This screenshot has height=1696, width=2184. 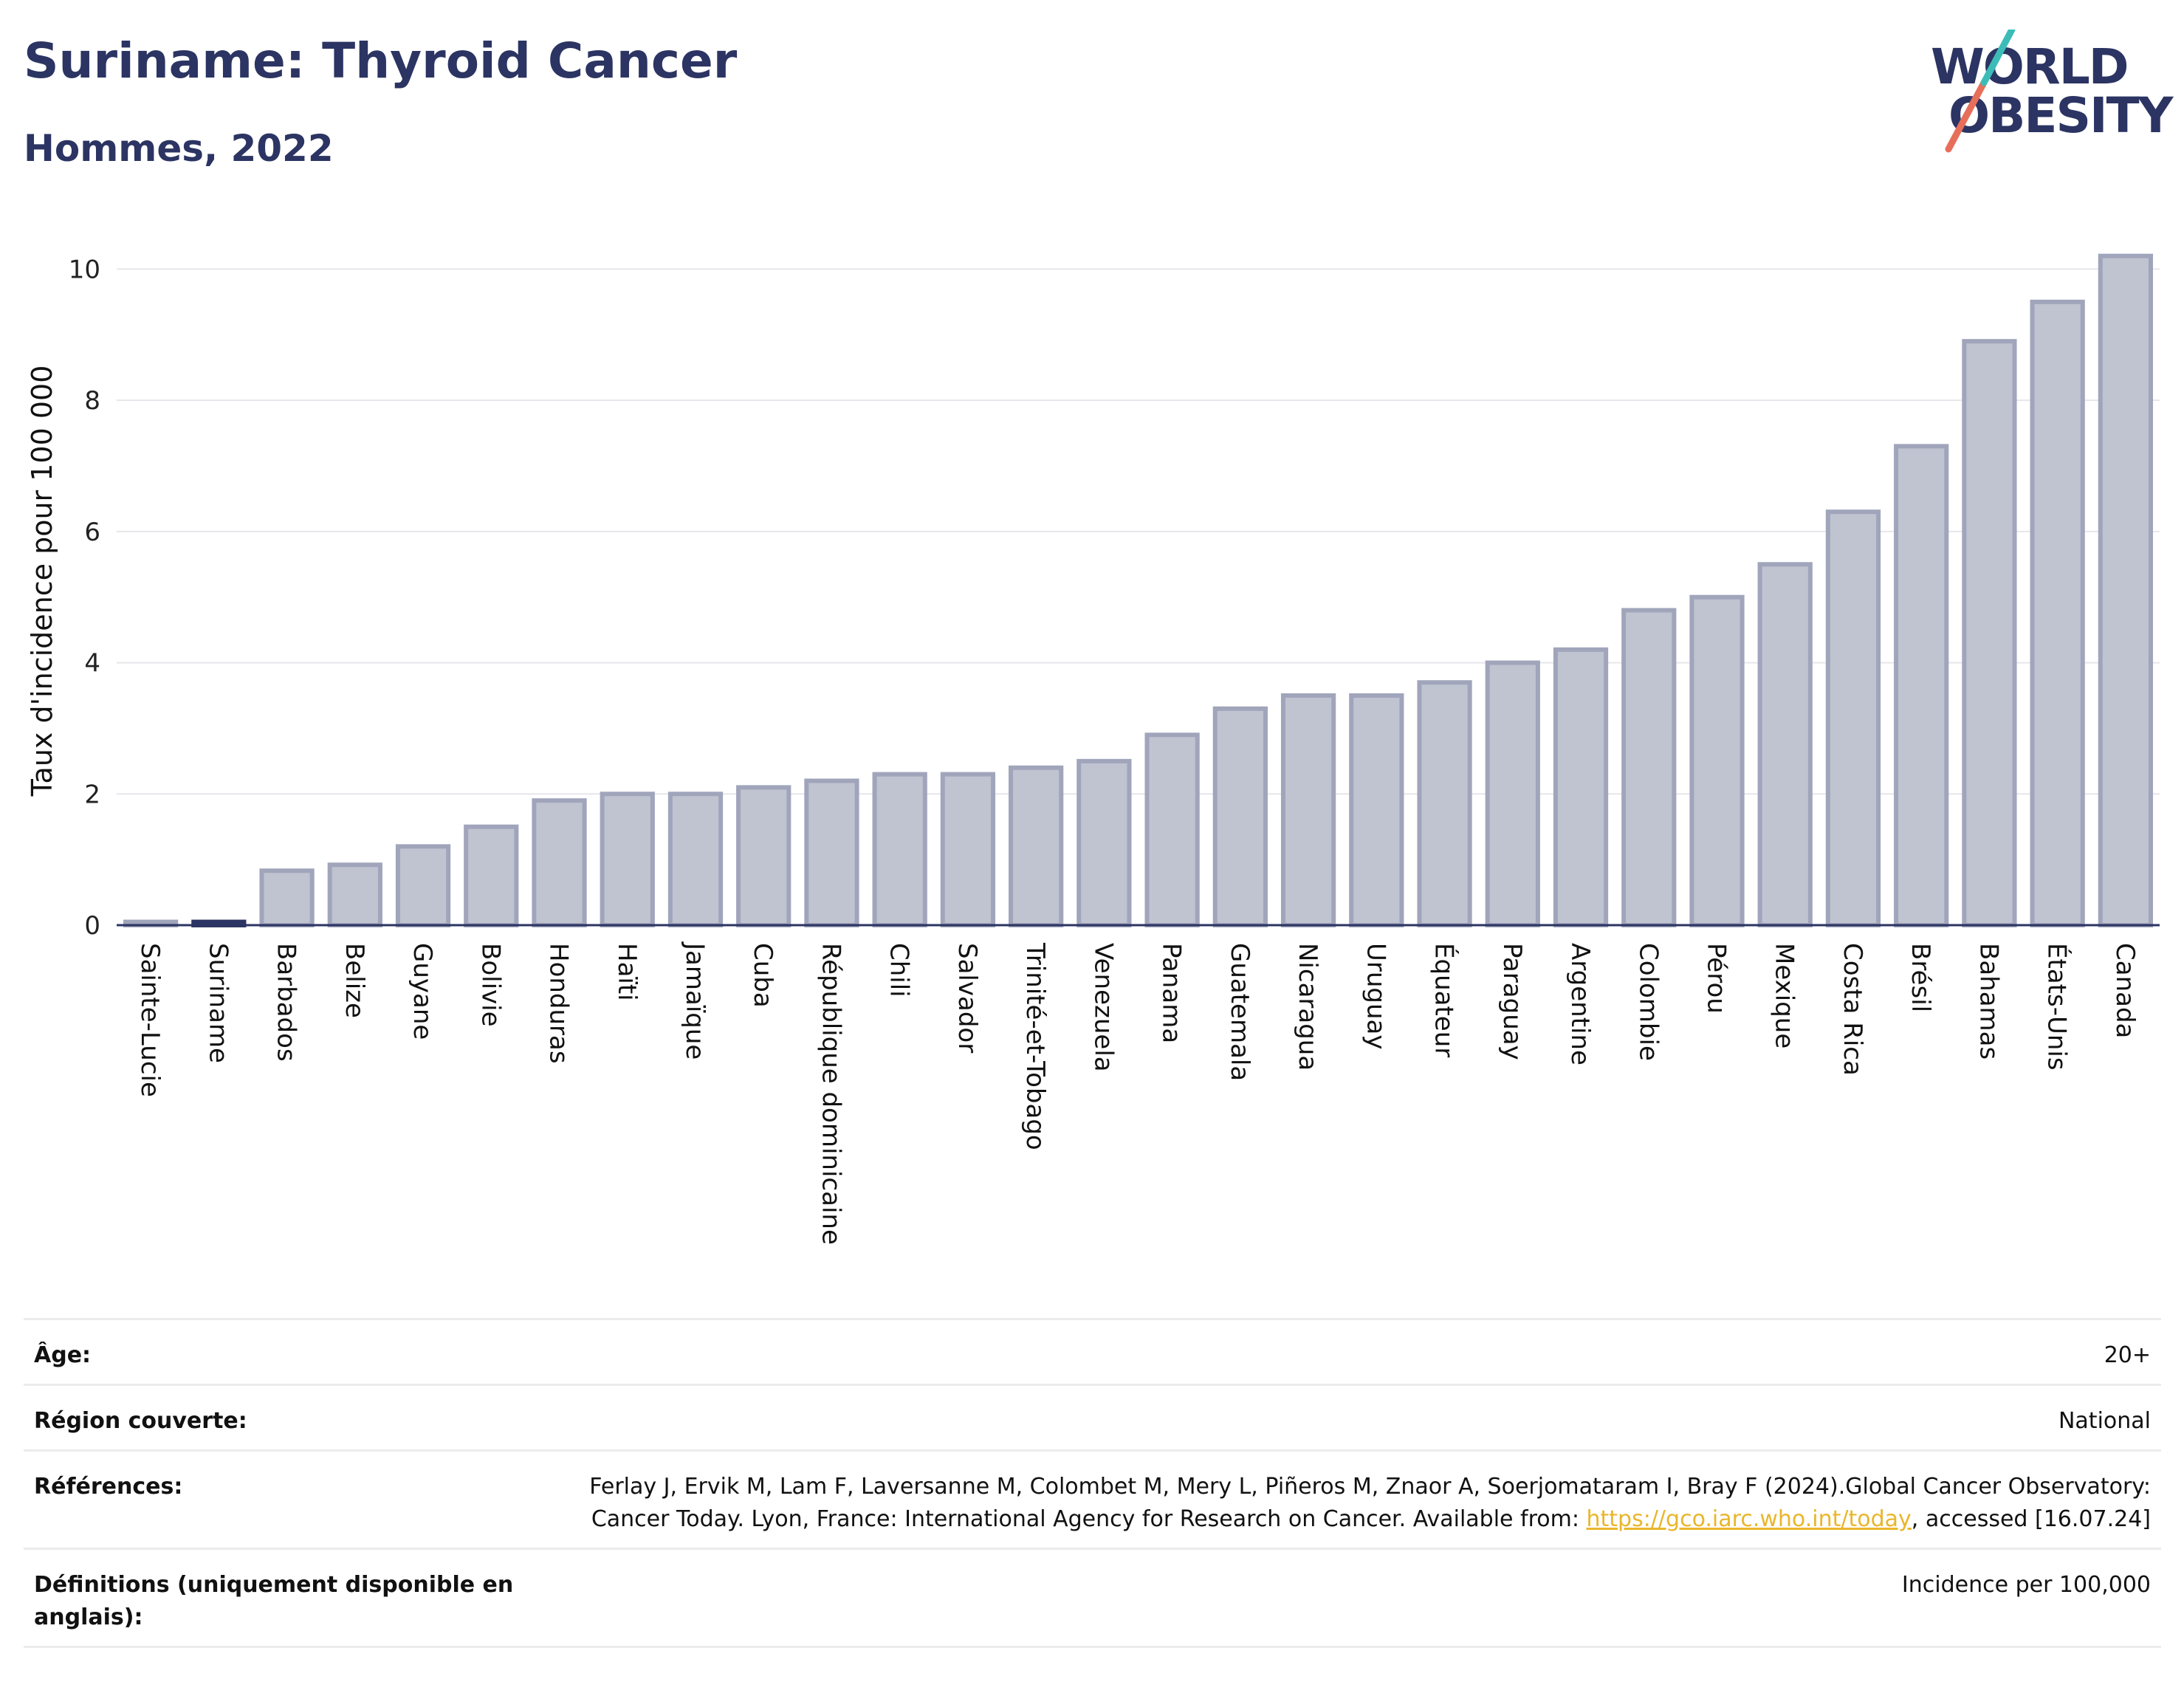 What do you see at coordinates (763, 856) in the screenshot?
I see `bar-cuba` at bounding box center [763, 856].